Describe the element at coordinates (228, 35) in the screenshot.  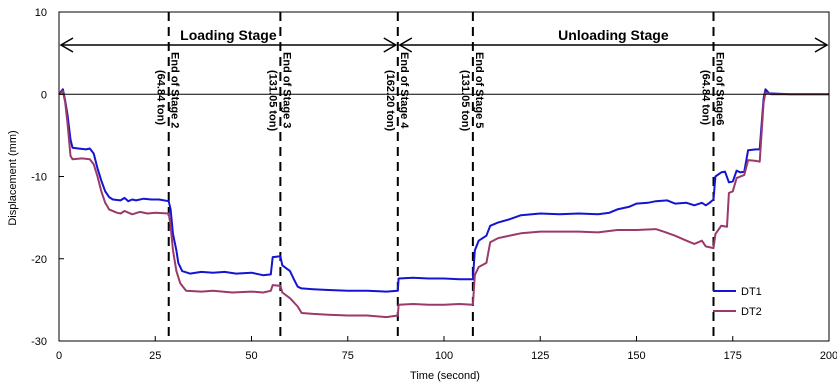
I see `stage-label: Loading Stage` at that location.